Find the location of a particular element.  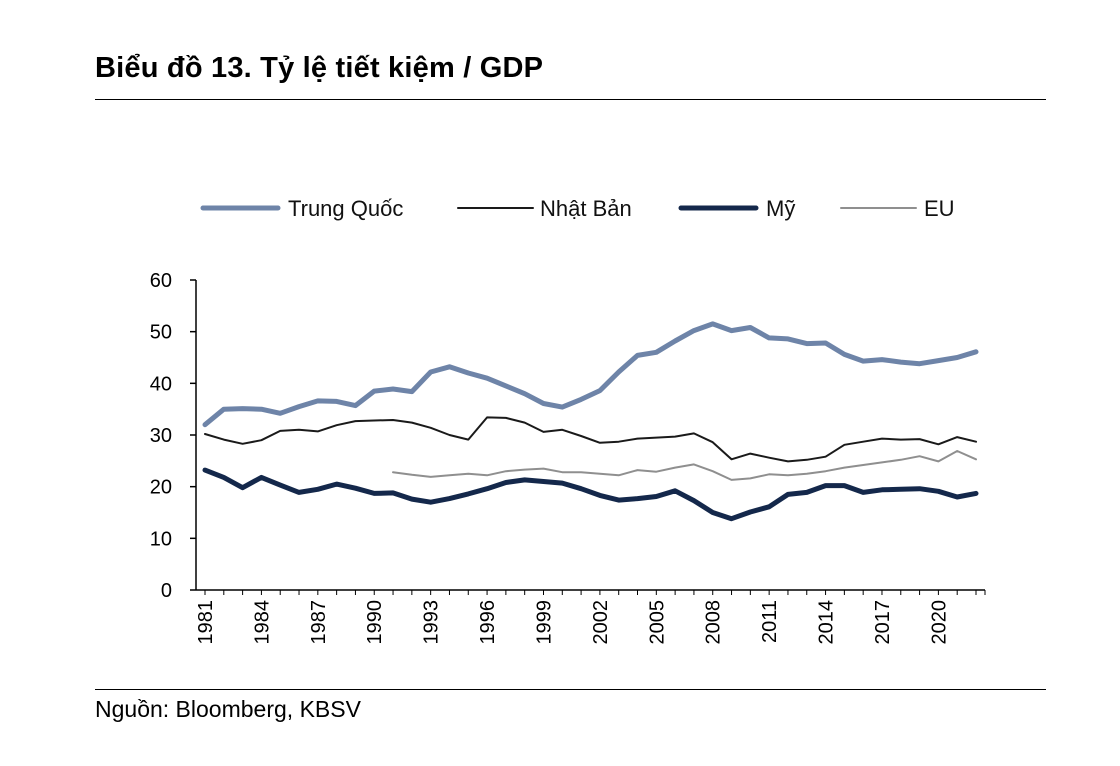

x-tick-label: 1993 is located at coordinates (432, 622).